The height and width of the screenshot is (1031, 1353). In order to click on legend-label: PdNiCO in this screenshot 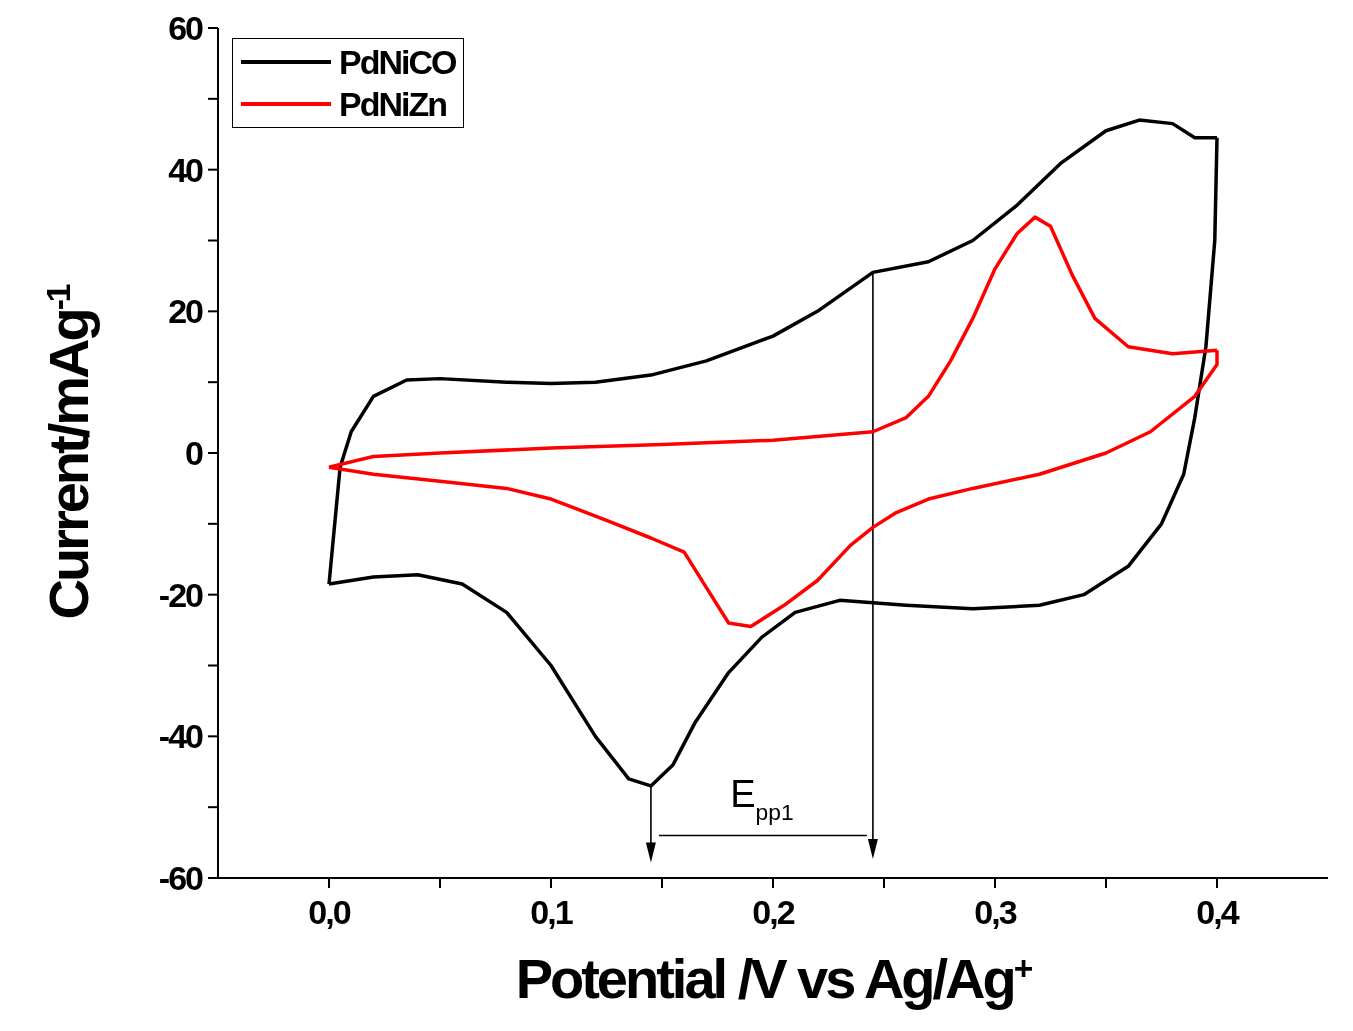, I will do `click(397, 62)`.